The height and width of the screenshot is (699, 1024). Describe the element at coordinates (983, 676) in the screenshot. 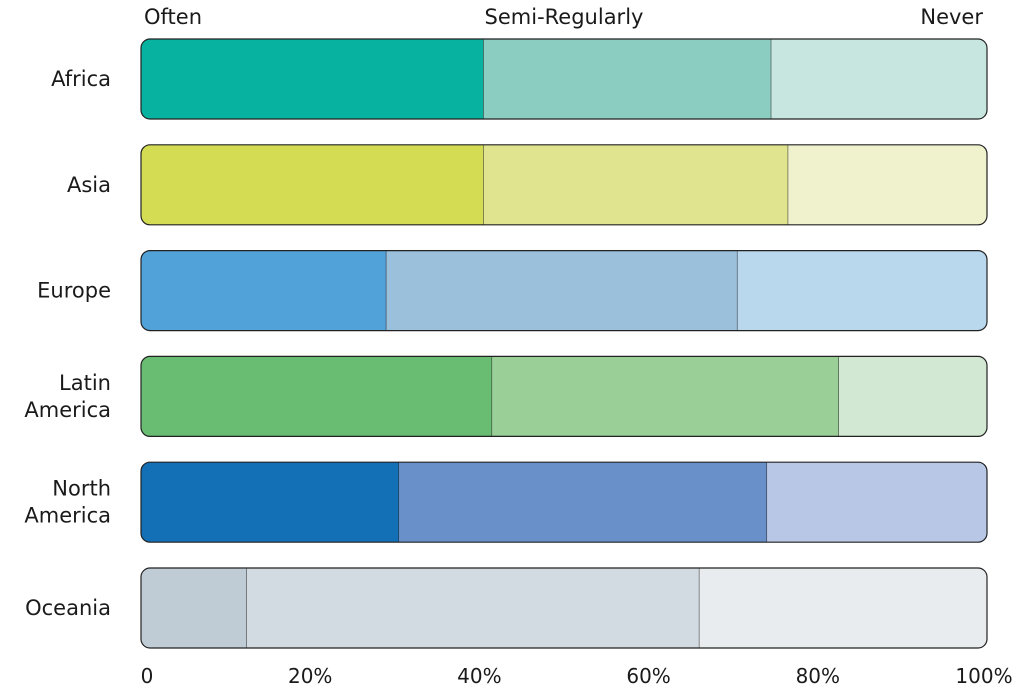

I see `x-tick-label: 100%` at that location.